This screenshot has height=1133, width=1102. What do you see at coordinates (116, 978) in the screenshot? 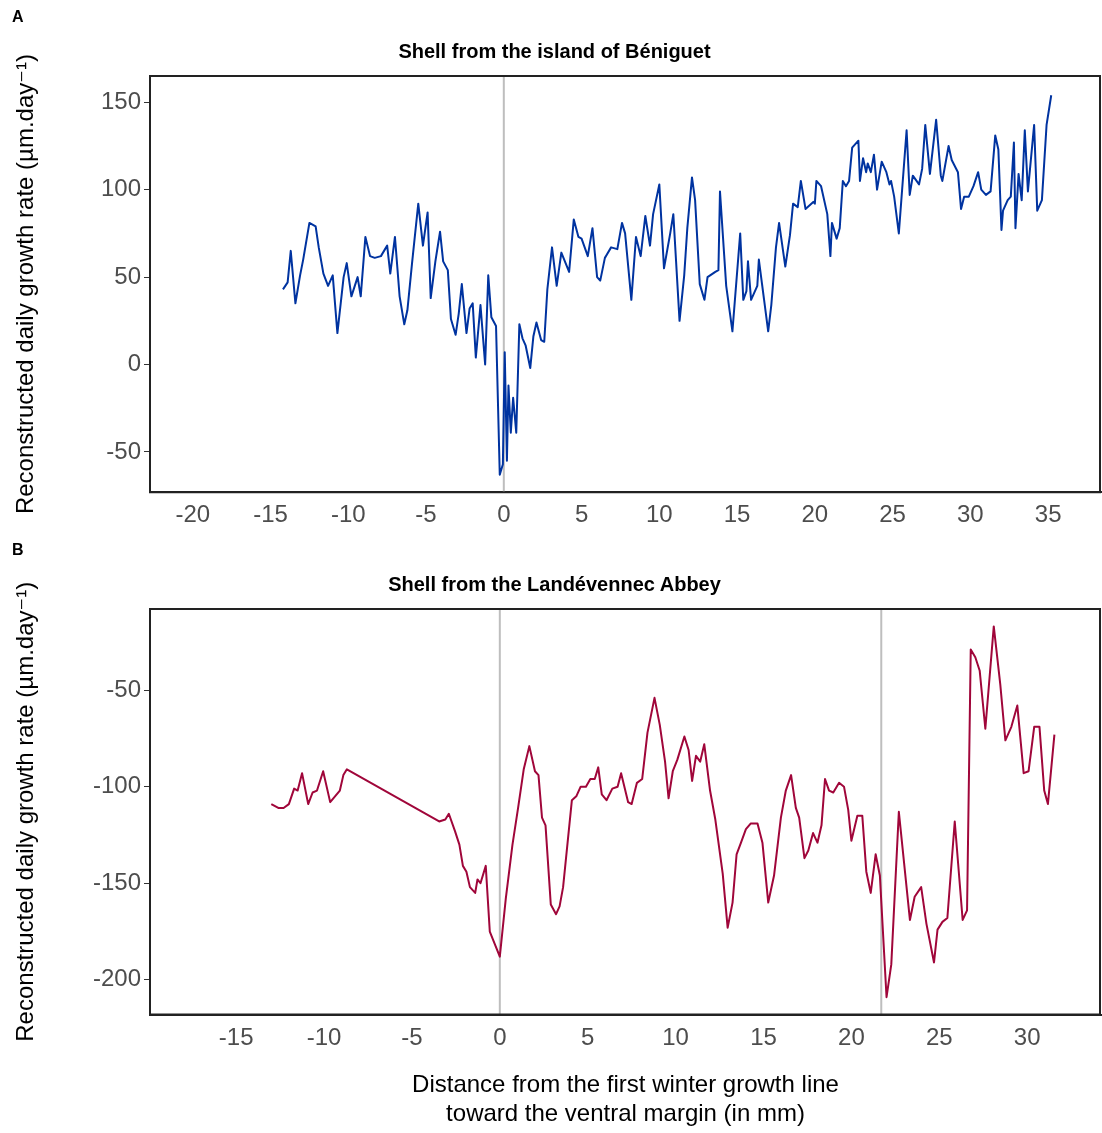
I see `y-tick-label: -200` at bounding box center [116, 978].